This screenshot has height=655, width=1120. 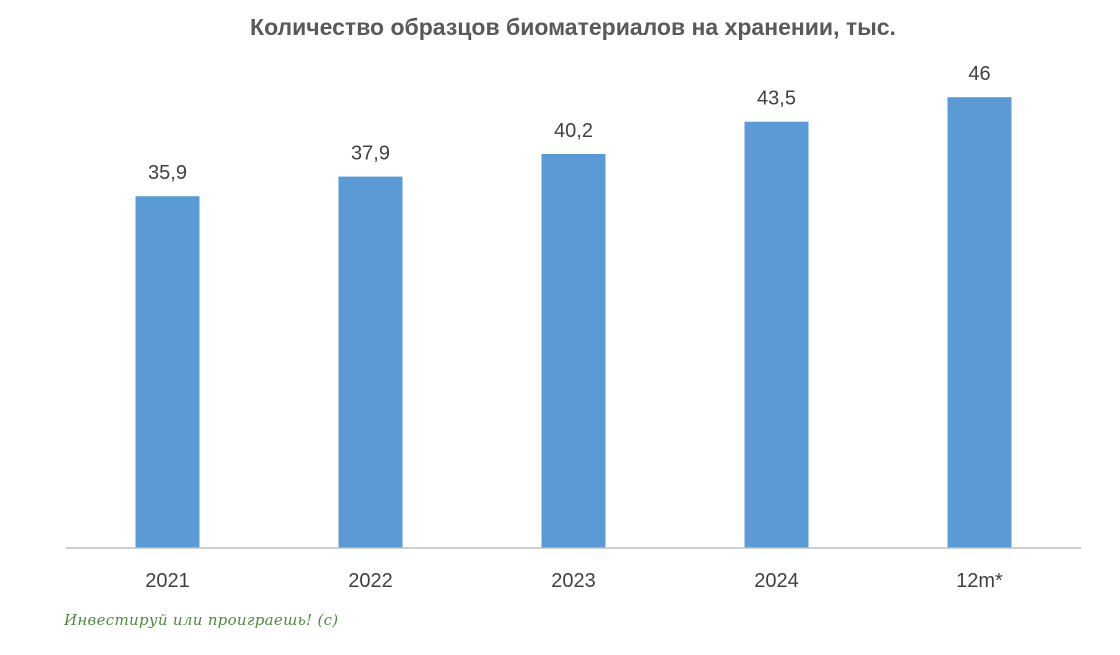 I want to click on value-label-12m*: 46, so click(x=979, y=74).